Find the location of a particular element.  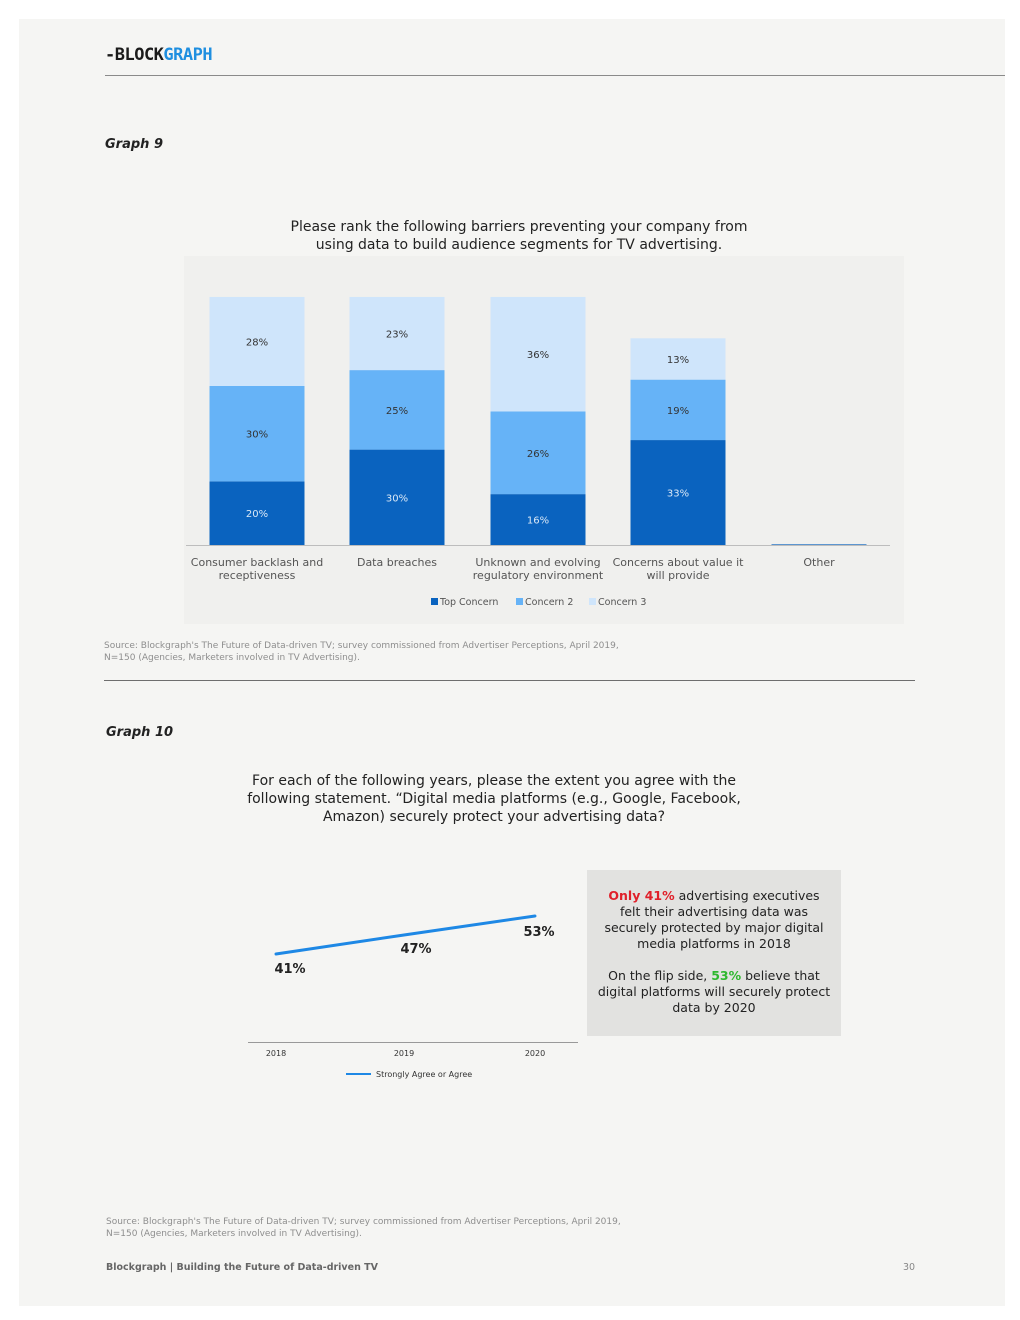

callout-highlight-53: 53% is located at coordinates (726, 975).